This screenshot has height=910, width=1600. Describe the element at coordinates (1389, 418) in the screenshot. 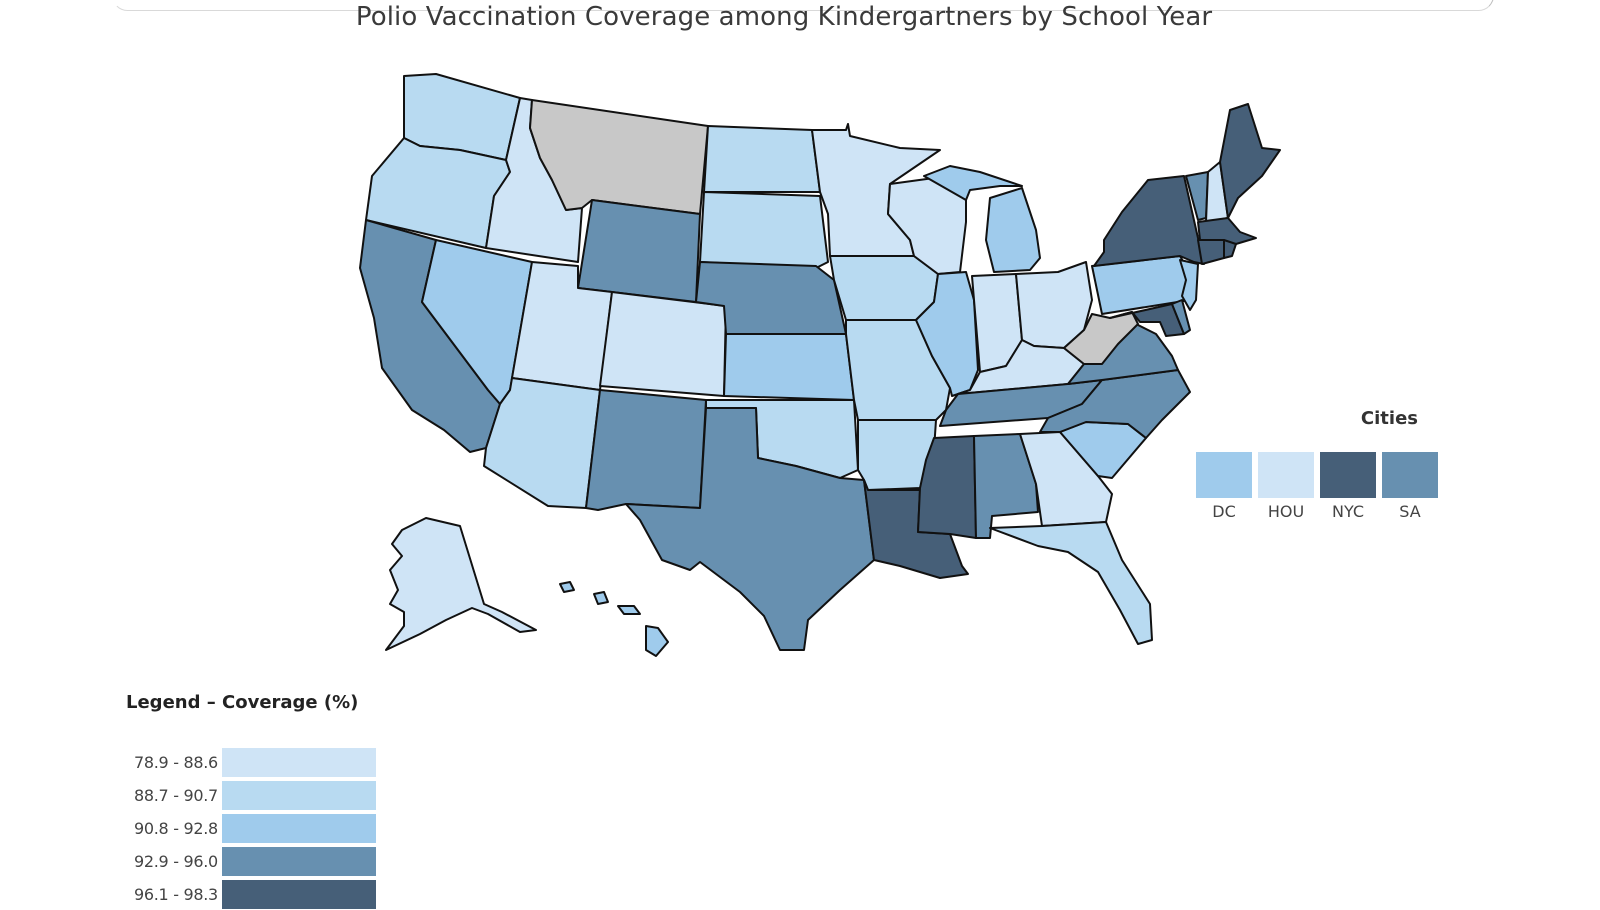

I see `cities-title: Cities` at that location.